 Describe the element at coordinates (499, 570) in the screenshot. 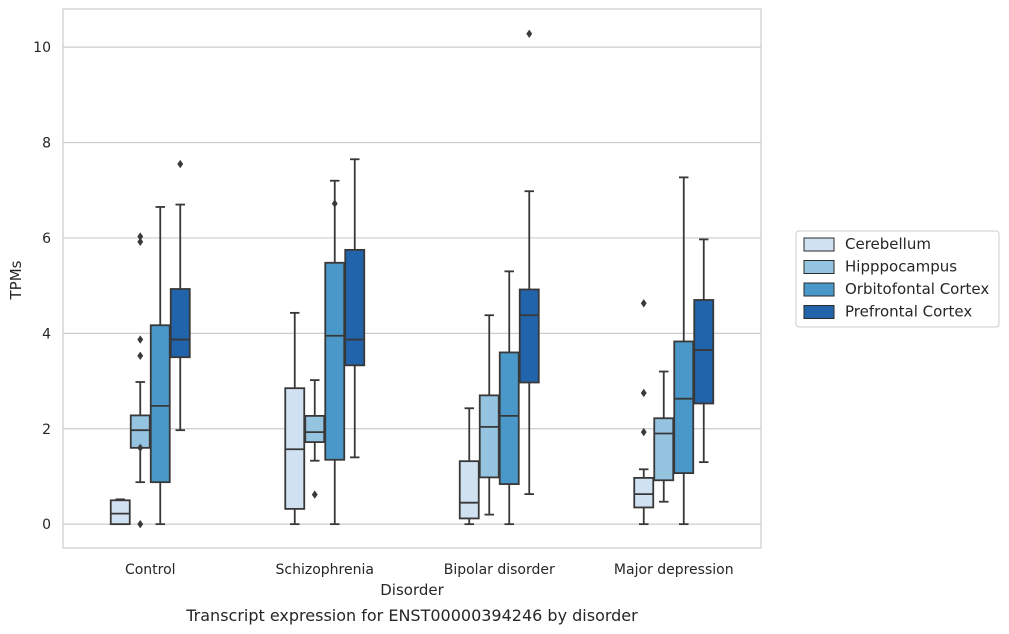

I see `x-tick-label: Bipolar disorder` at that location.